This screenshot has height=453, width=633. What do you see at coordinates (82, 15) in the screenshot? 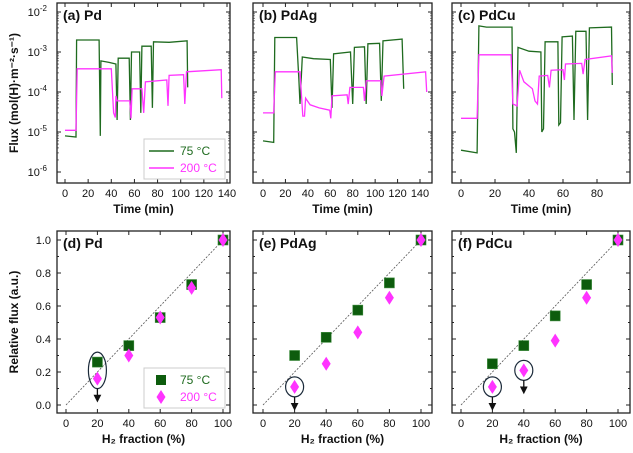
I see `panel-title: (a) Pd` at bounding box center [82, 15].